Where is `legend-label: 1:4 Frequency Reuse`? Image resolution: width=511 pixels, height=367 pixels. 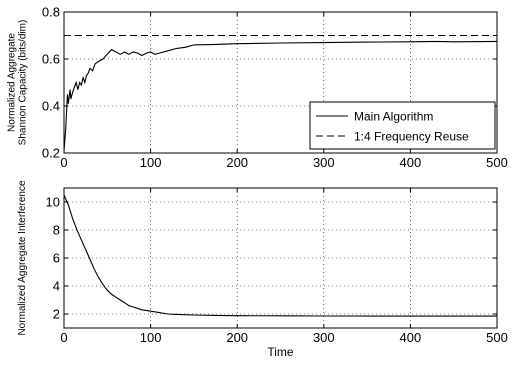 legend-label: 1:4 Frequency Reuse is located at coordinates (411, 137).